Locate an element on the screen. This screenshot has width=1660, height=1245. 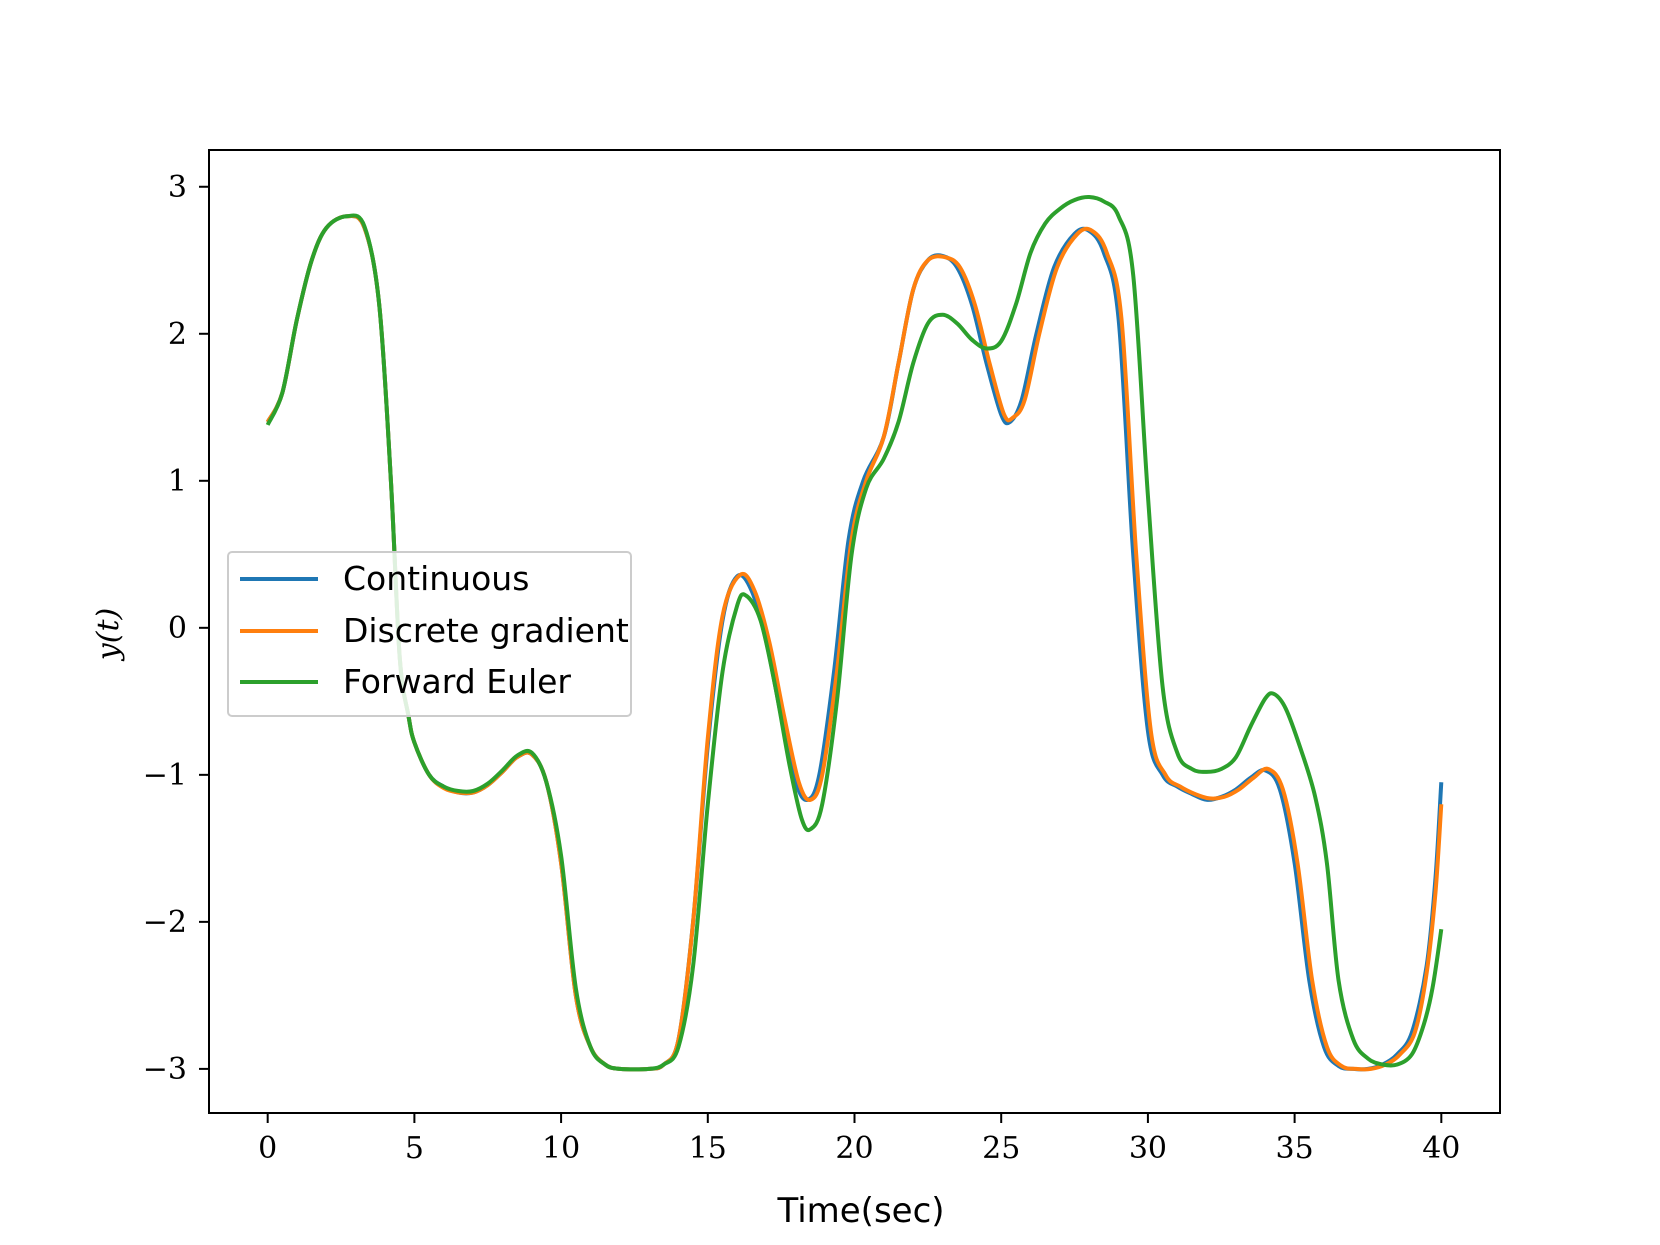
y-tick-label: 1 is located at coordinates (177, 481).